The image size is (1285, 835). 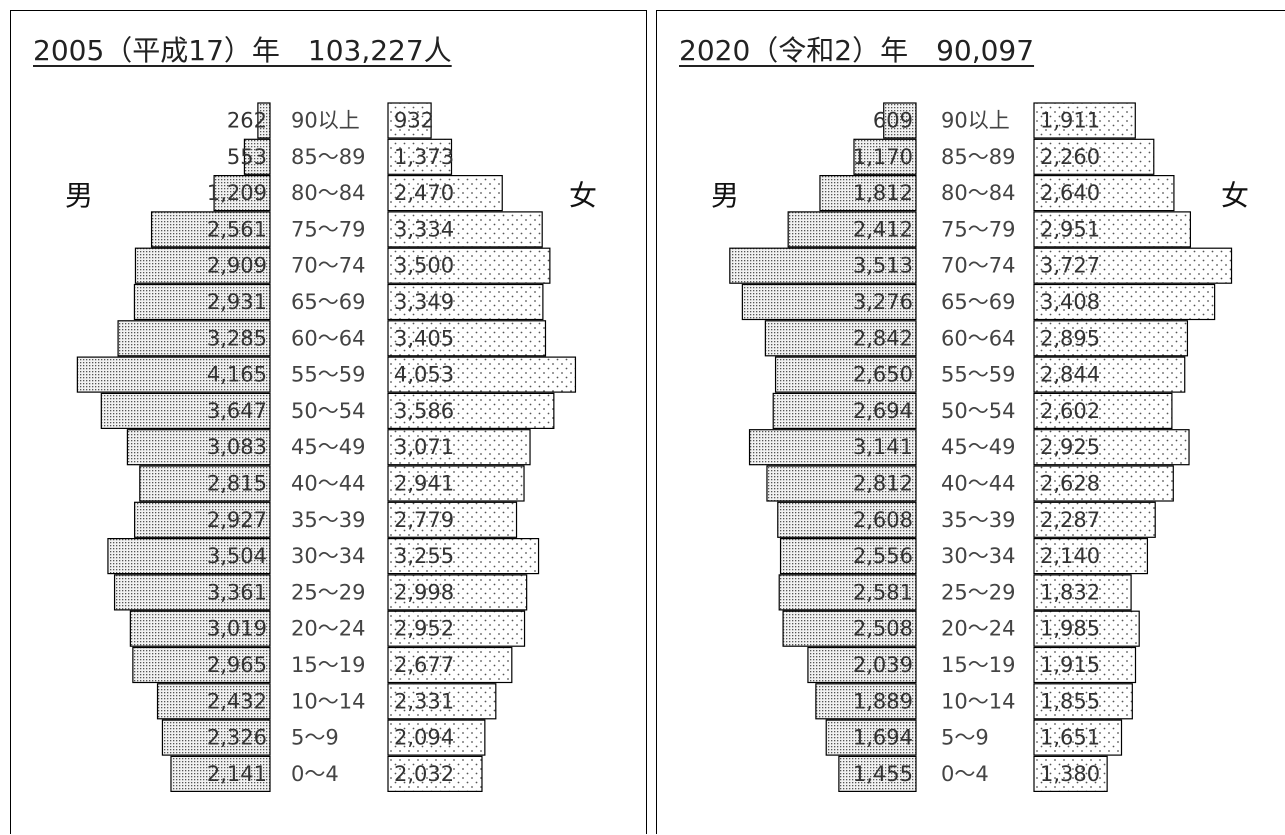 What do you see at coordinates (237, 375) in the screenshot?
I see `label-male-7: 4,165` at bounding box center [237, 375].